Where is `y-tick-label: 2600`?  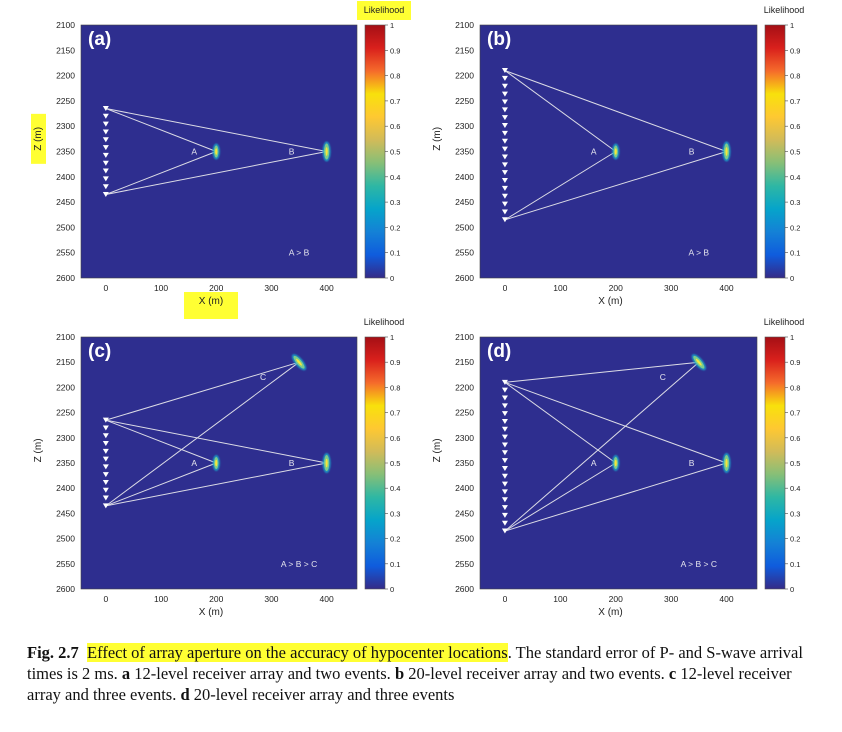 y-tick-label: 2600 is located at coordinates (464, 278).